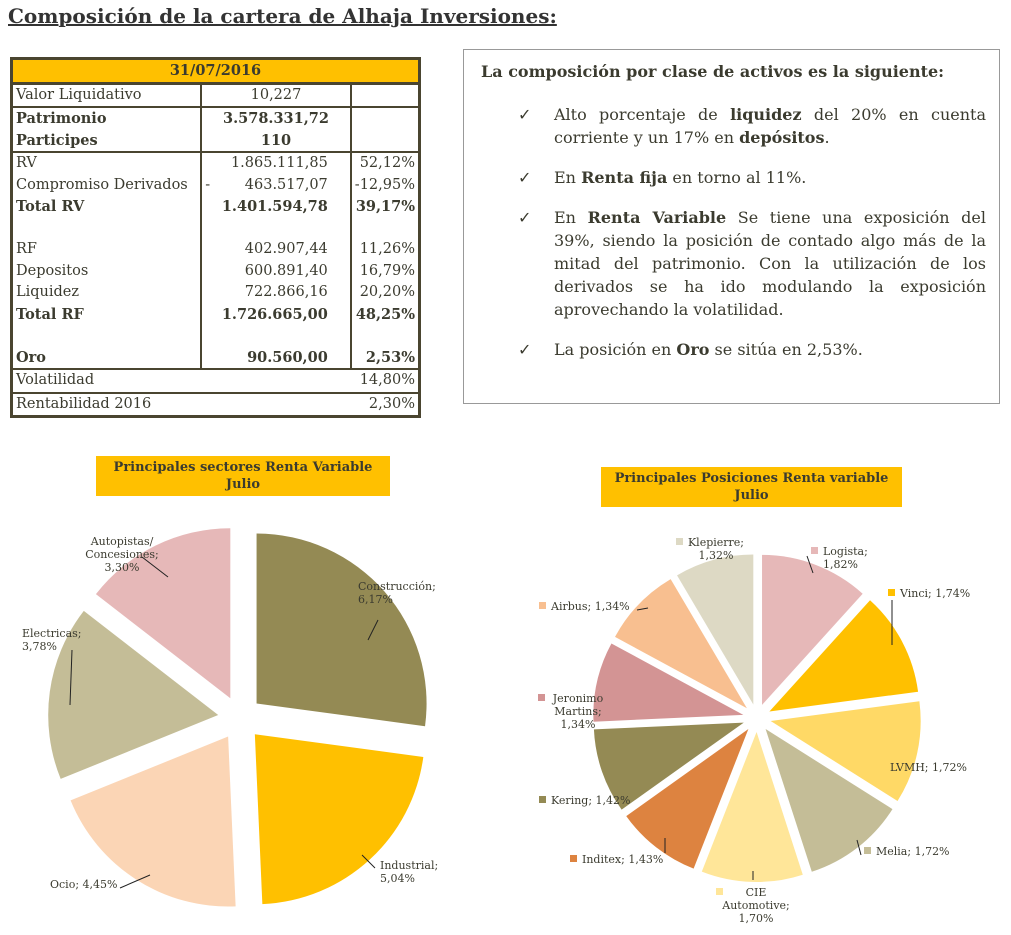 This screenshot has width=1011, height=935. What do you see at coordinates (934, 593) in the screenshot?
I see `slice-label: Vinci; 1,74%` at bounding box center [934, 593].